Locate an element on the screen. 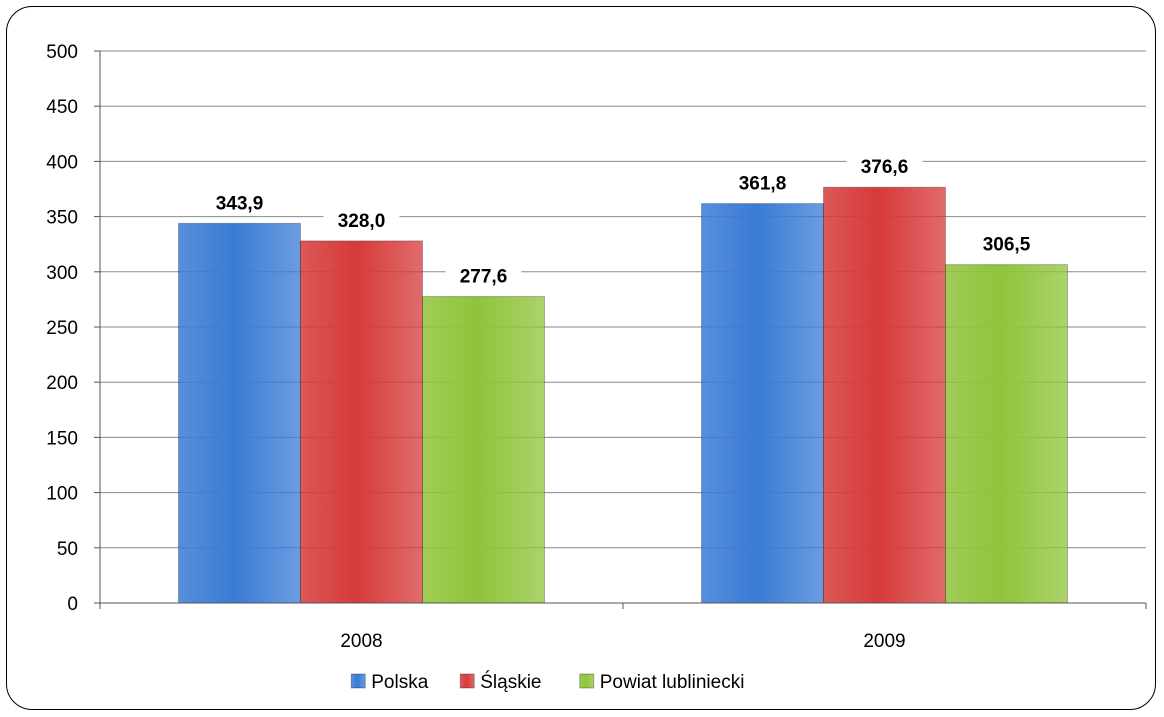 Image resolution: width=1164 pixels, height=717 pixels. data-label: 277,6 is located at coordinates (484, 277).